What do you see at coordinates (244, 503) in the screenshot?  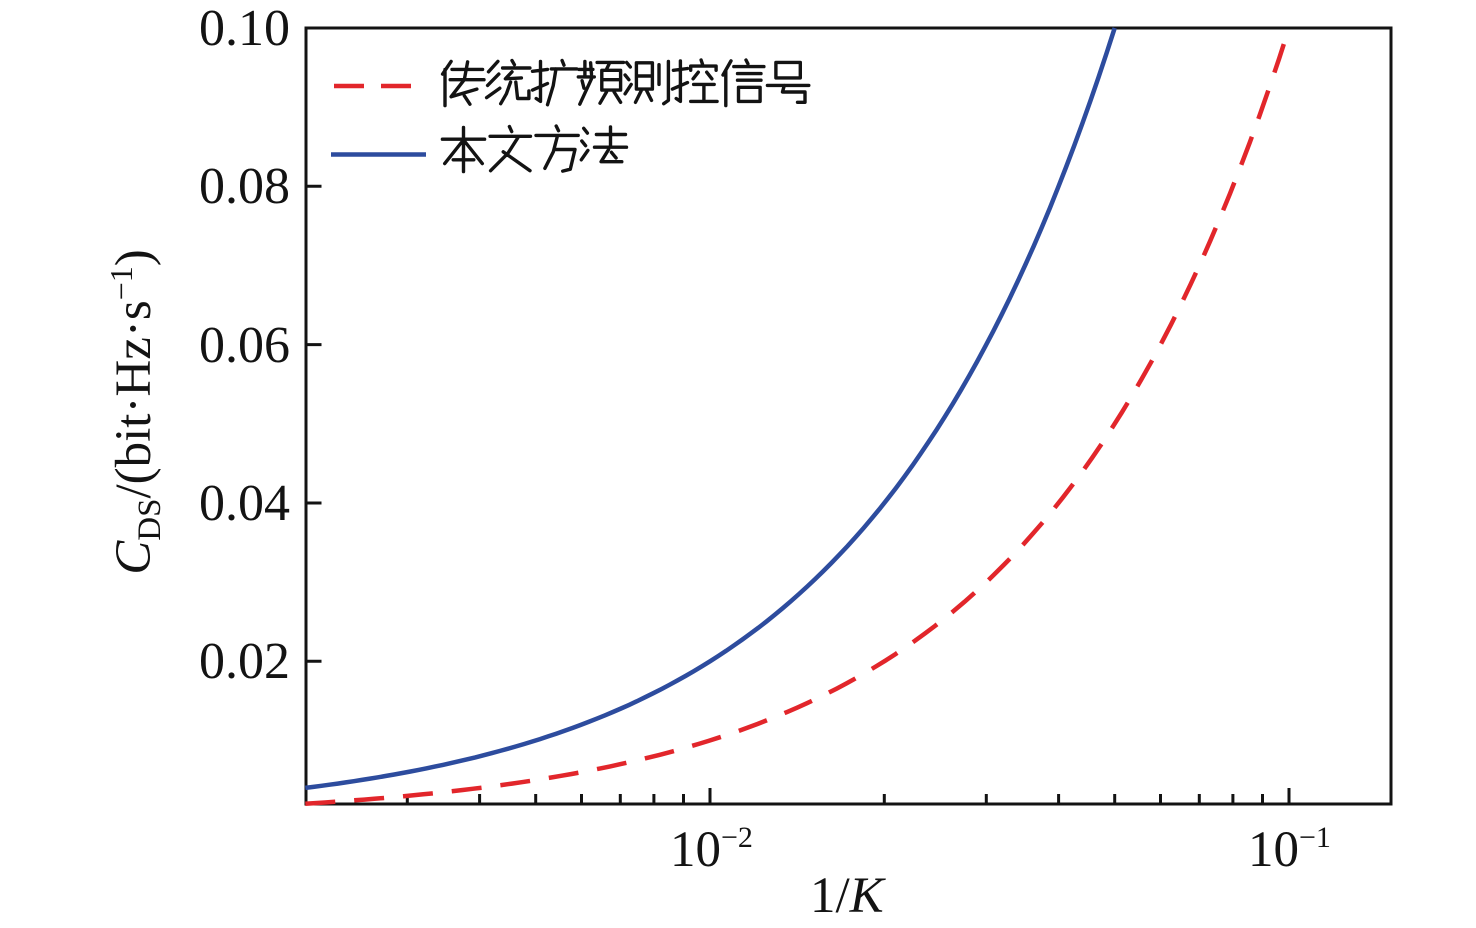 I see `svg-text: 0.04` at bounding box center [244, 503].